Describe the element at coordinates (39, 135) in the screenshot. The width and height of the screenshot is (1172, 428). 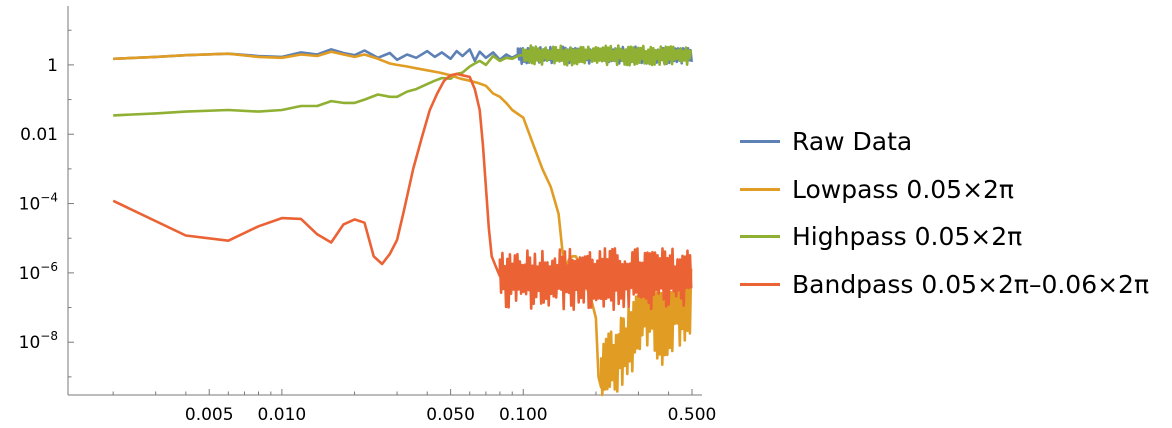
I see `y-tick-label: 0.01` at that location.